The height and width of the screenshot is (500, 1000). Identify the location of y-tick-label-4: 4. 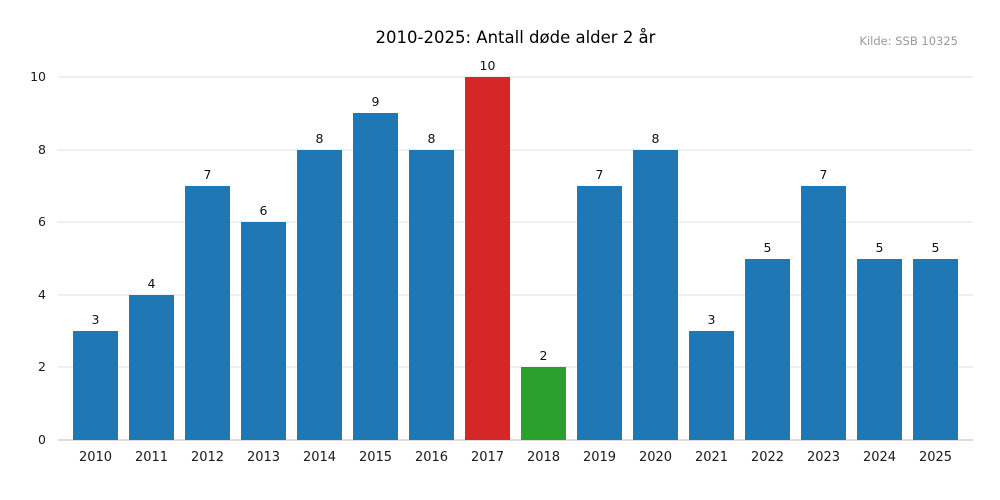
(42, 294).